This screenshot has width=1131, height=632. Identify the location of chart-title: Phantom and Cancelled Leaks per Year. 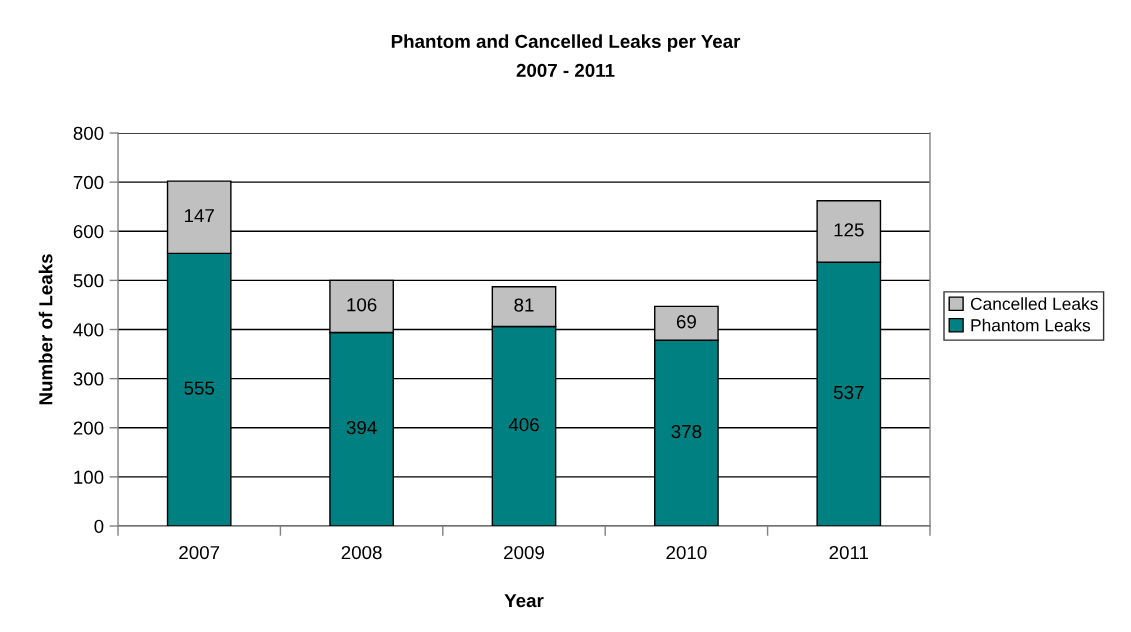
(566, 43).